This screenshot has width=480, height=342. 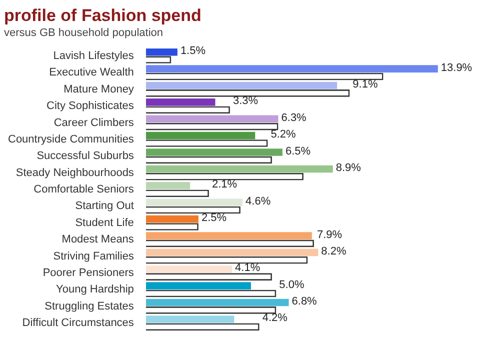 I want to click on data-label: 9.1%, so click(x=365, y=84).